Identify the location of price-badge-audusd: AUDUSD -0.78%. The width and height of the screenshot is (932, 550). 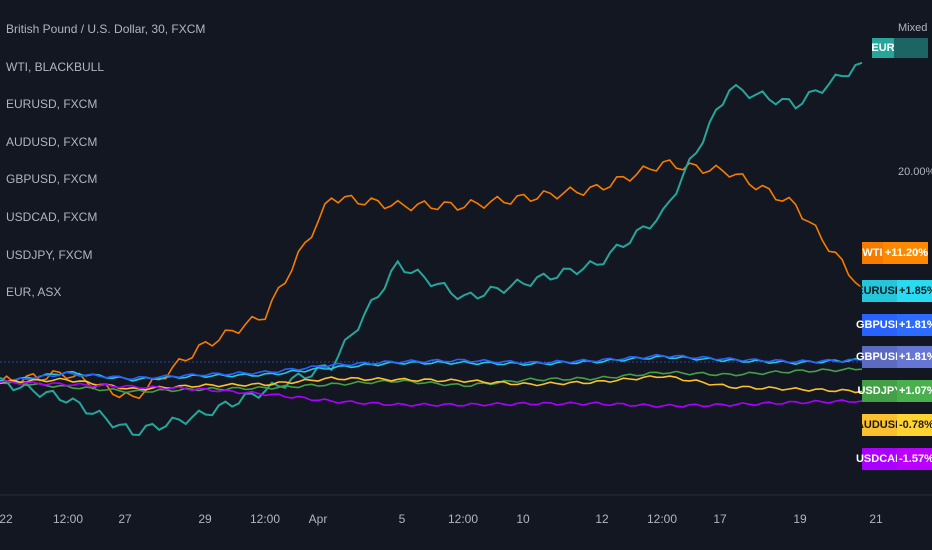
(894, 425).